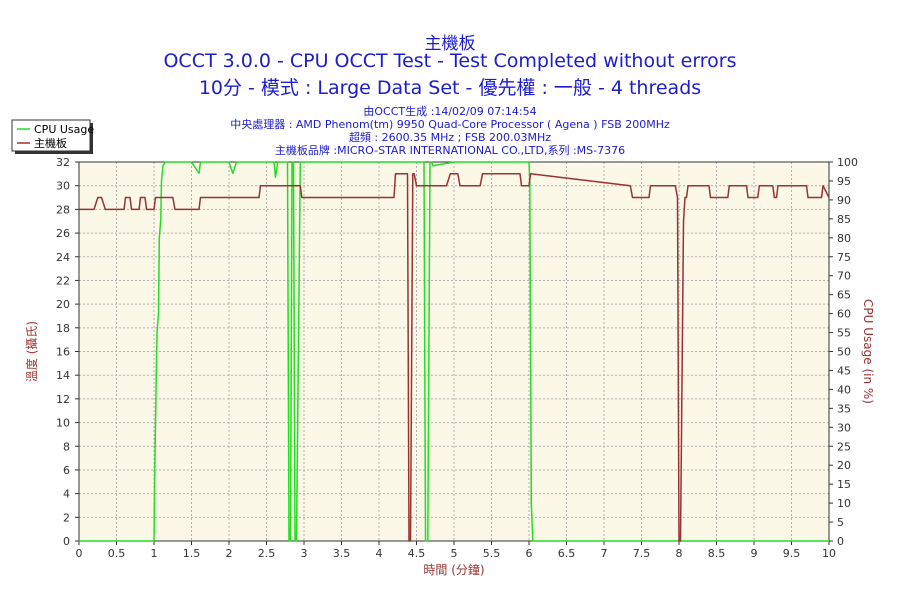  What do you see at coordinates (844, 446) in the screenshot?
I see `right-tick-label: 25` at bounding box center [844, 446].